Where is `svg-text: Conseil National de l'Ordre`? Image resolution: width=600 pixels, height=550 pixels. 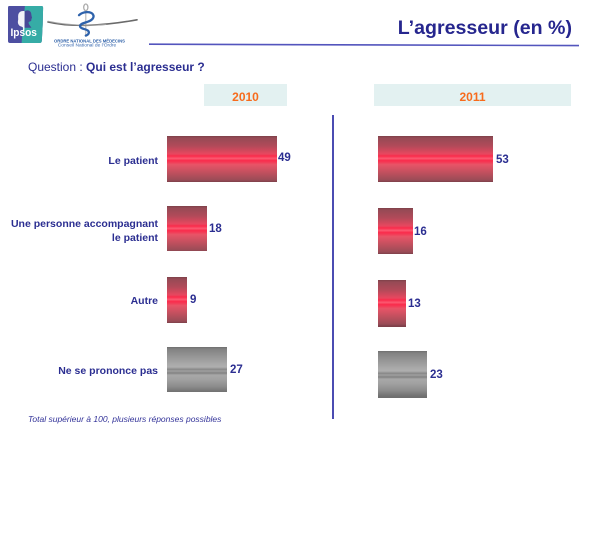 svg-text: Conseil National de l'Ordre is located at coordinates (87, 45).